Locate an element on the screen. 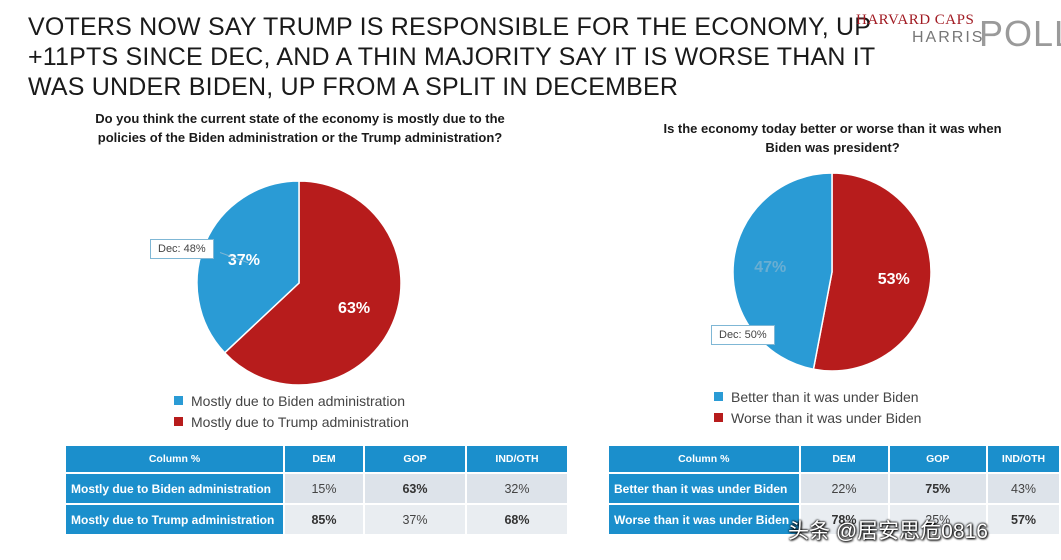 This screenshot has width=1061, height=560. legend-label: Mostly due to Trump administration is located at coordinates (300, 421).